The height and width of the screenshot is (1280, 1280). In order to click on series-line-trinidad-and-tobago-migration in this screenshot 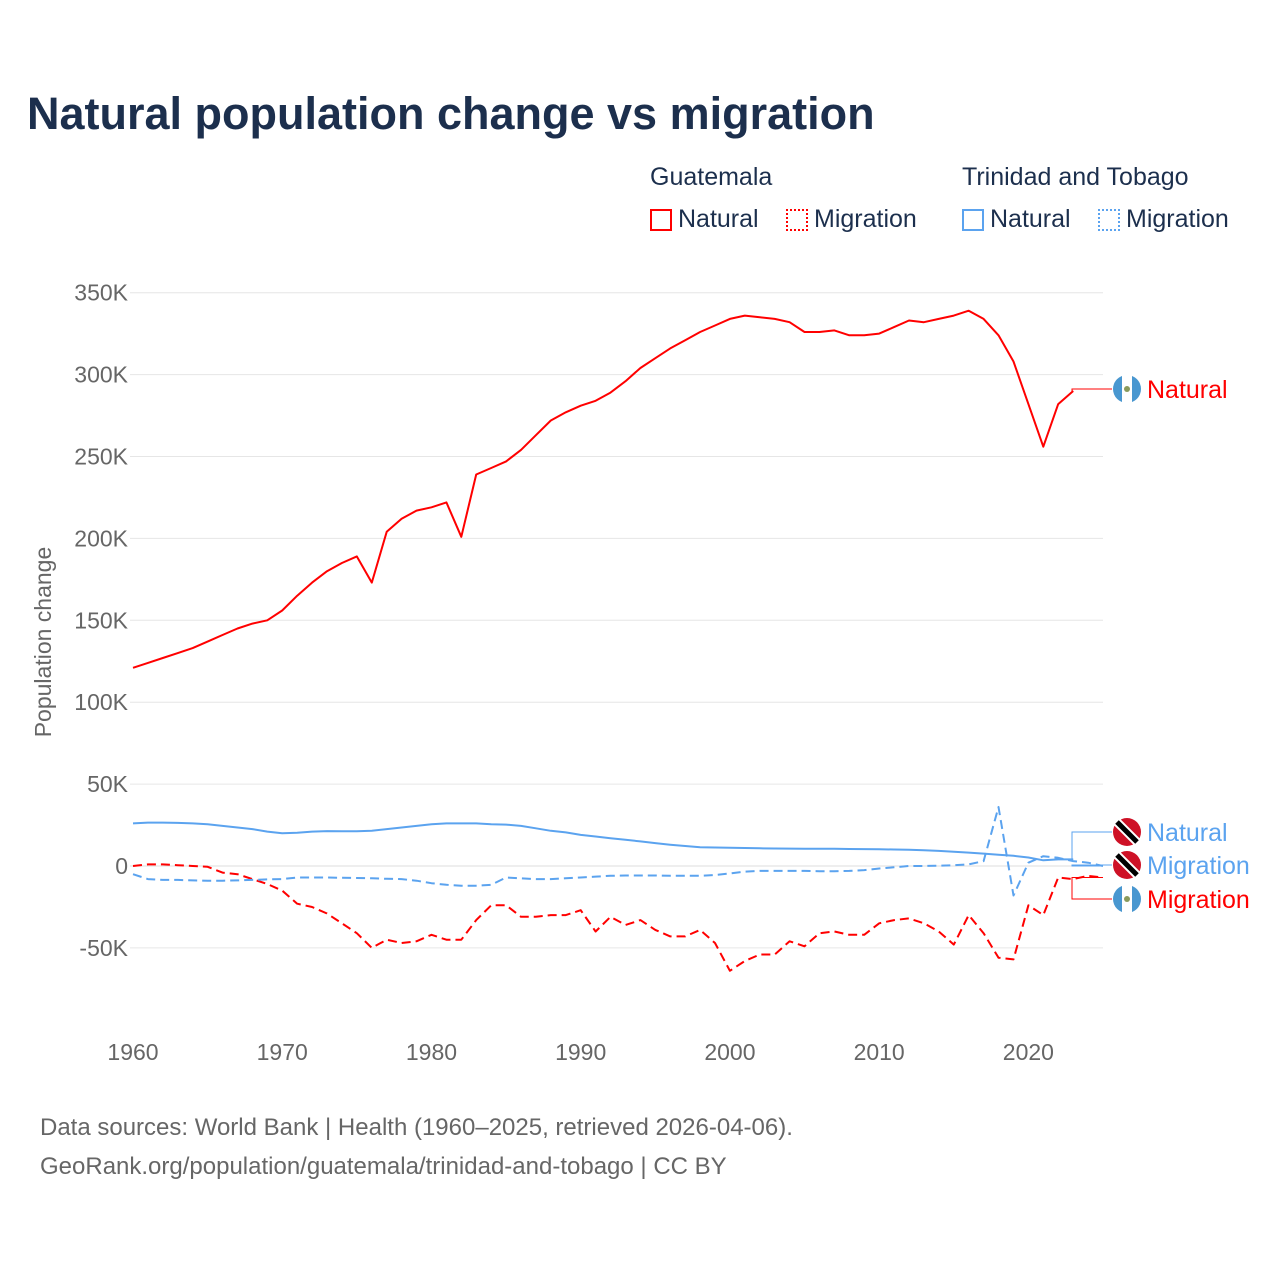, I will do `click(618, 851)`.